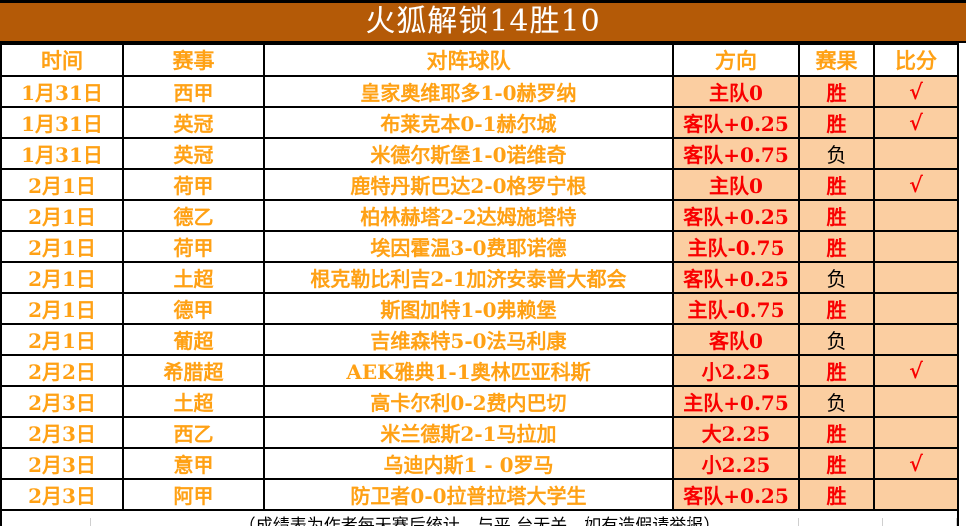 This screenshot has height=526, width=966. What do you see at coordinates (193, 494) in the screenshot?
I see `match-league: 阿甲` at bounding box center [193, 494].